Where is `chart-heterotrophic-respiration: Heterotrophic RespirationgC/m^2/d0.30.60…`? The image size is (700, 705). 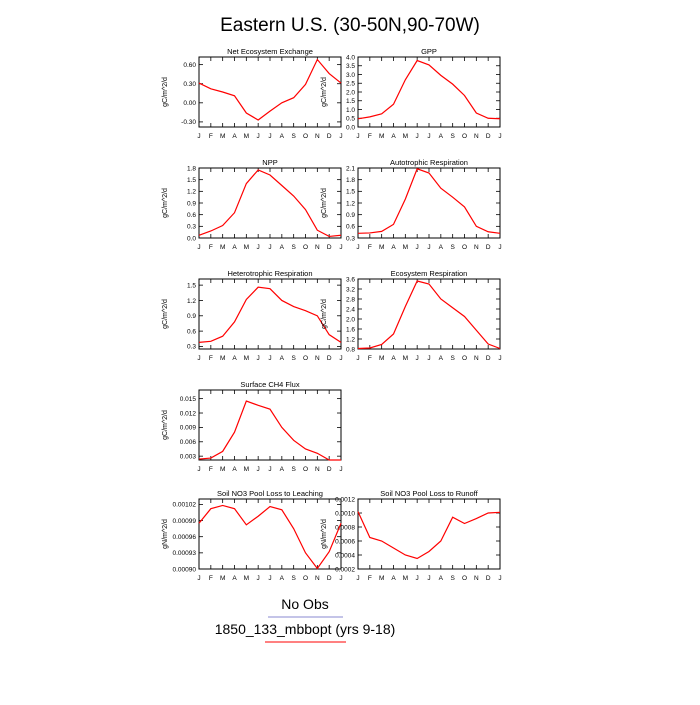
chart-heterotrophic-respiration: Heterotrophic RespirationgC/m^2/d0.30.60… is located at coordinates (252, 315).